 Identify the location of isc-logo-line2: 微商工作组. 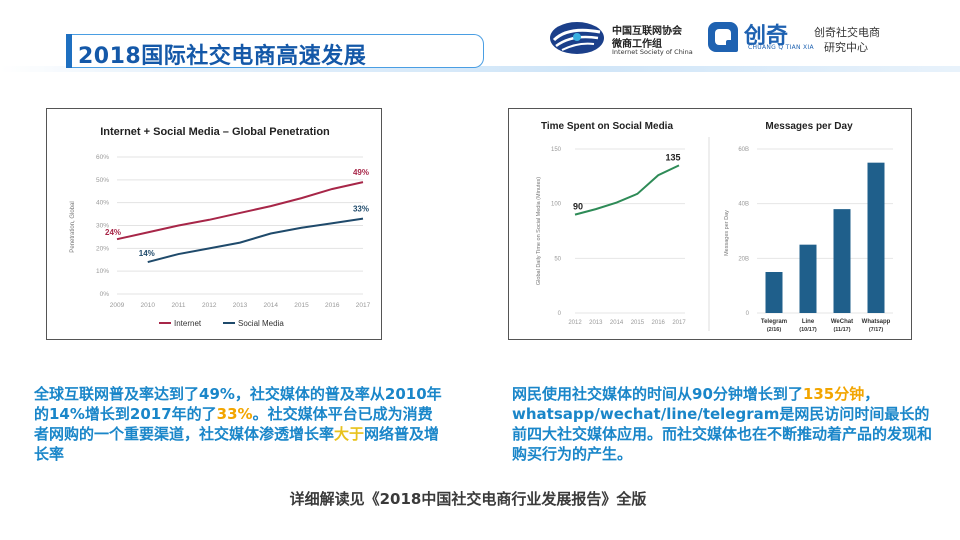
(637, 44).